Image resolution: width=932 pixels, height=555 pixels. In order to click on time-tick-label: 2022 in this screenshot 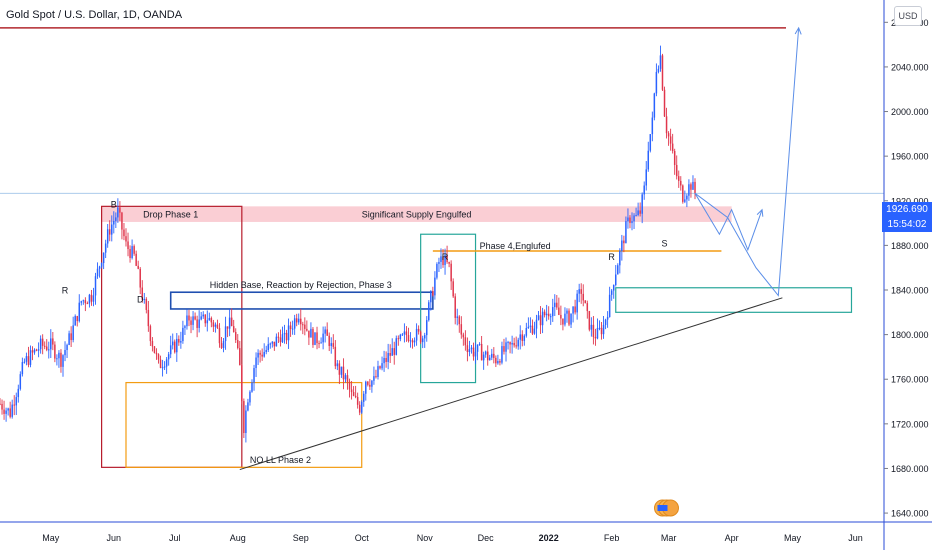, I will do `click(549, 538)`.